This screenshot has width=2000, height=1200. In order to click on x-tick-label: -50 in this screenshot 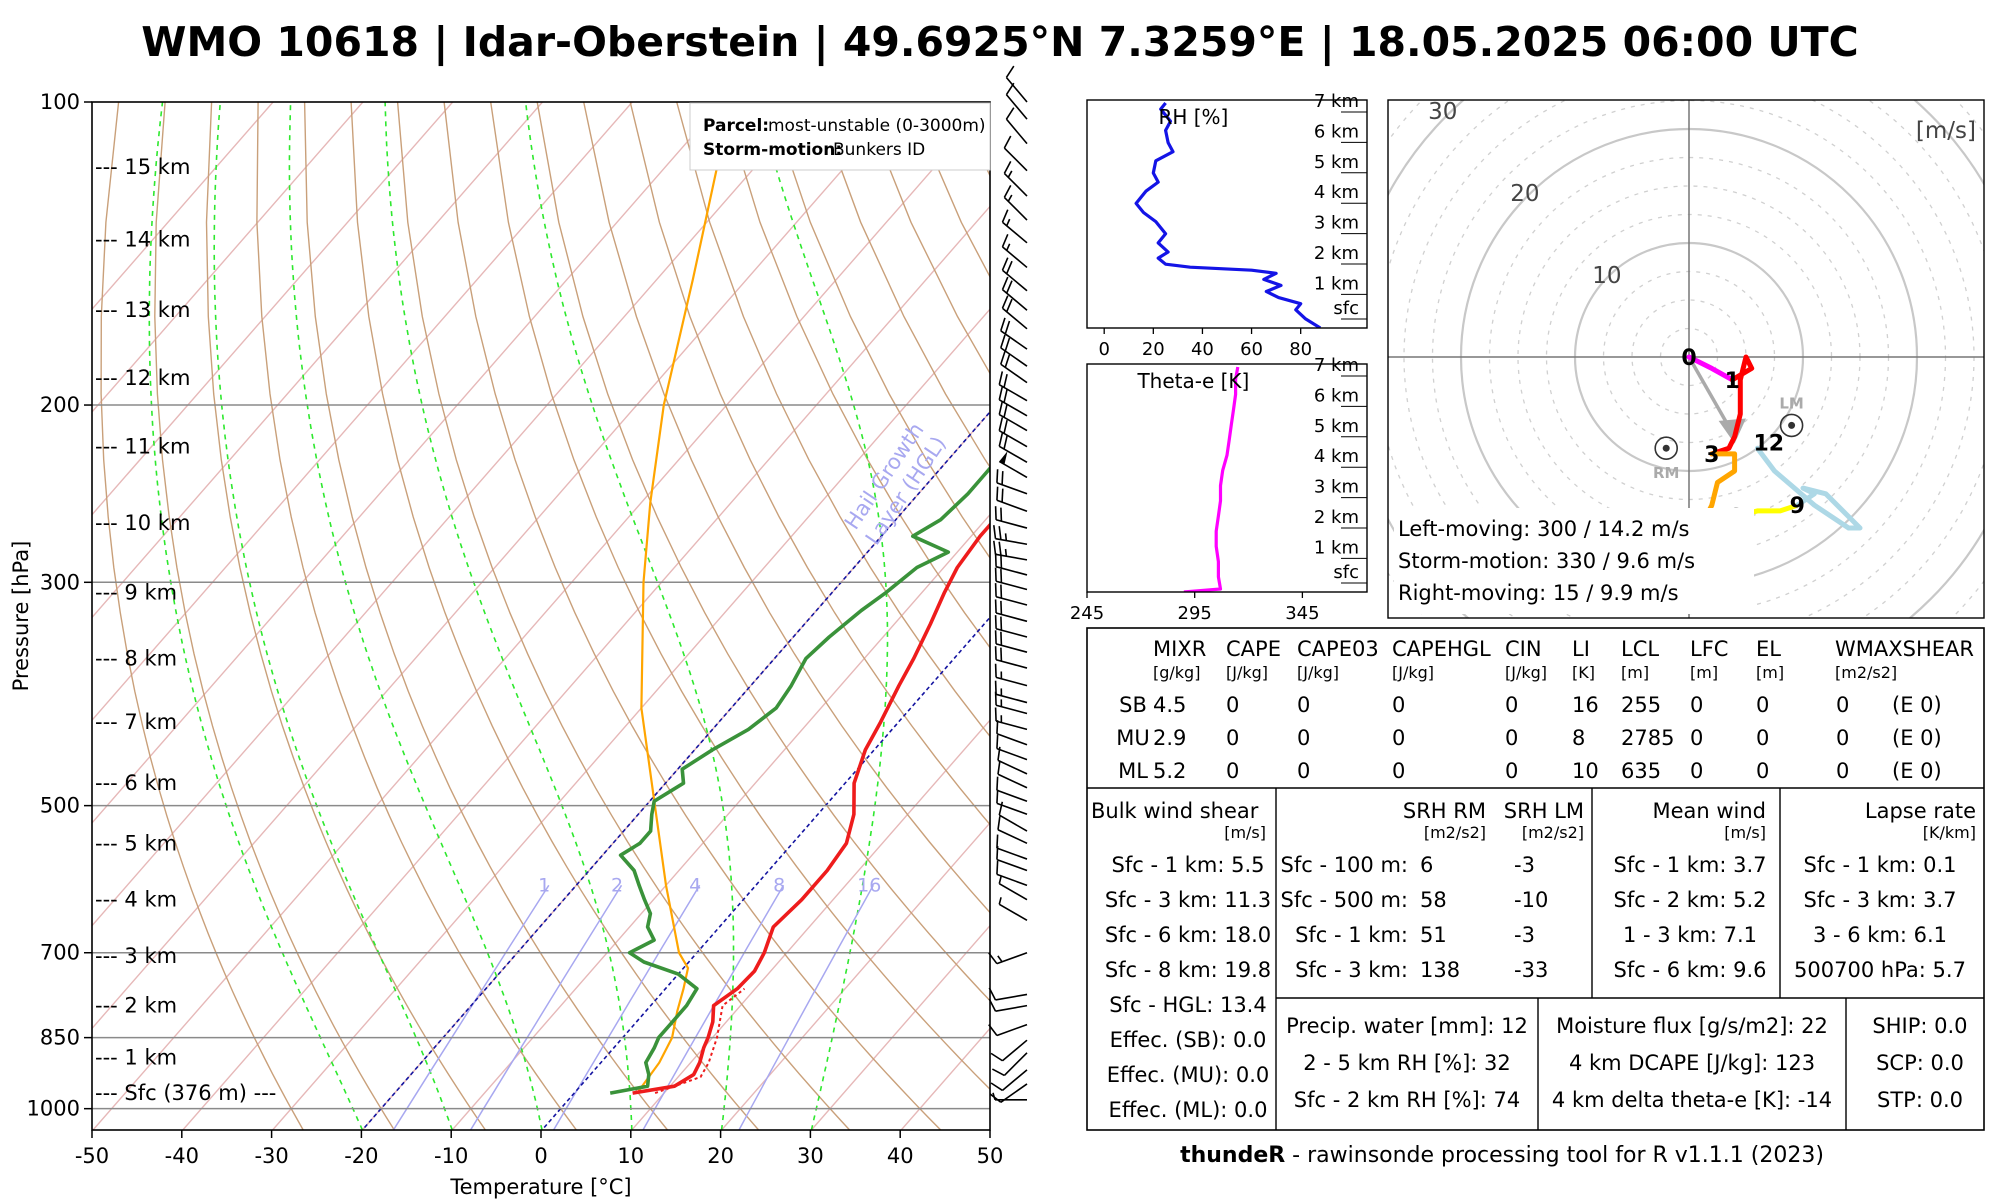, I will do `click(92, 1156)`.